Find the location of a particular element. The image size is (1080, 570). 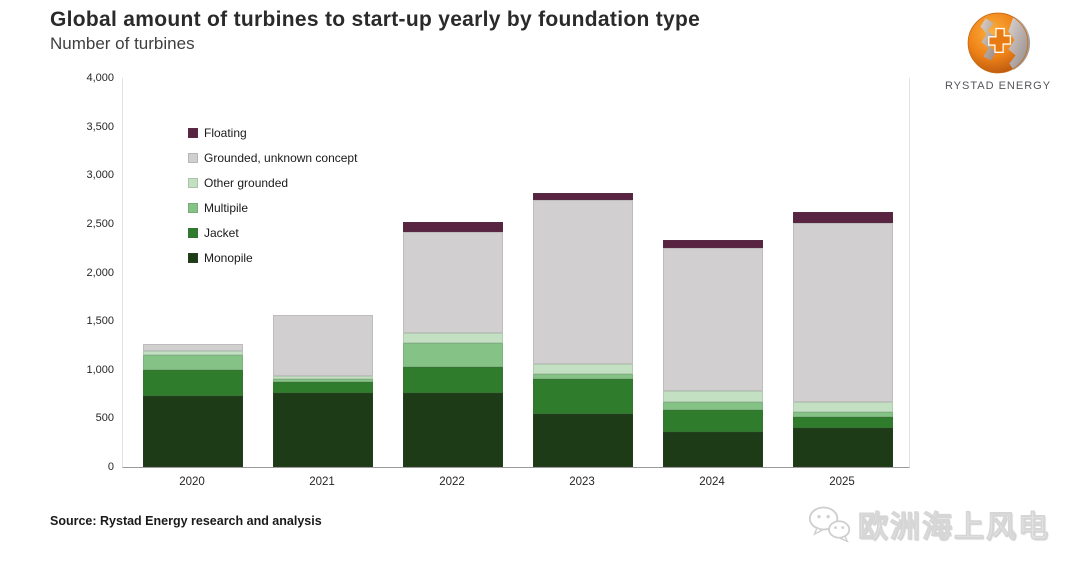

x-tick-label: 2023 is located at coordinates (582, 482).